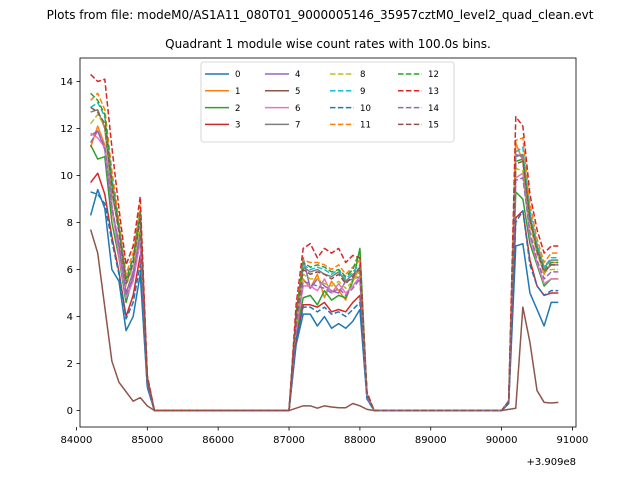 This screenshot has height=480, width=640. I want to click on x-tick-label: 91000, so click(573, 440).